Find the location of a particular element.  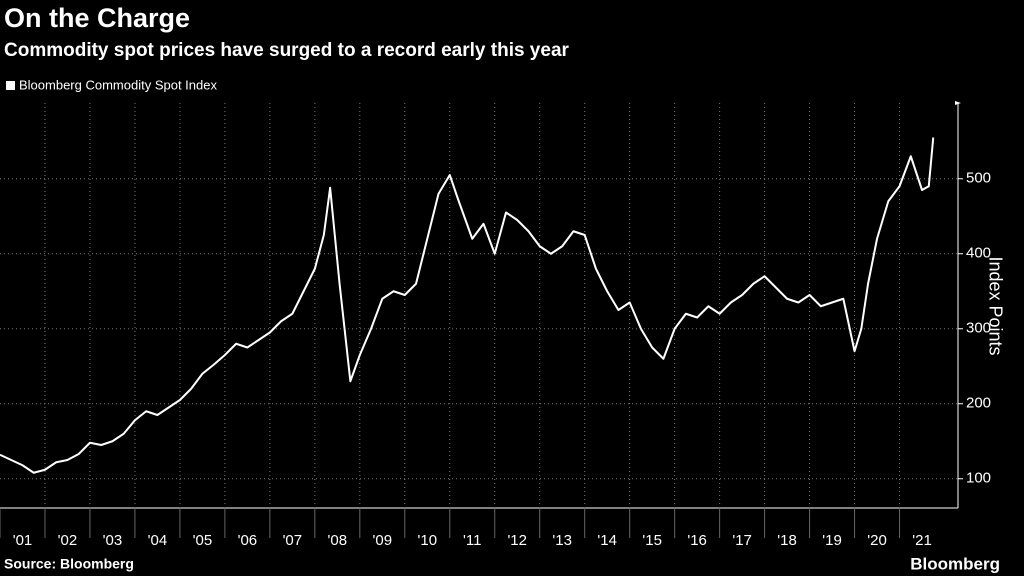

source: Source: Bloomberg is located at coordinates (69, 564).